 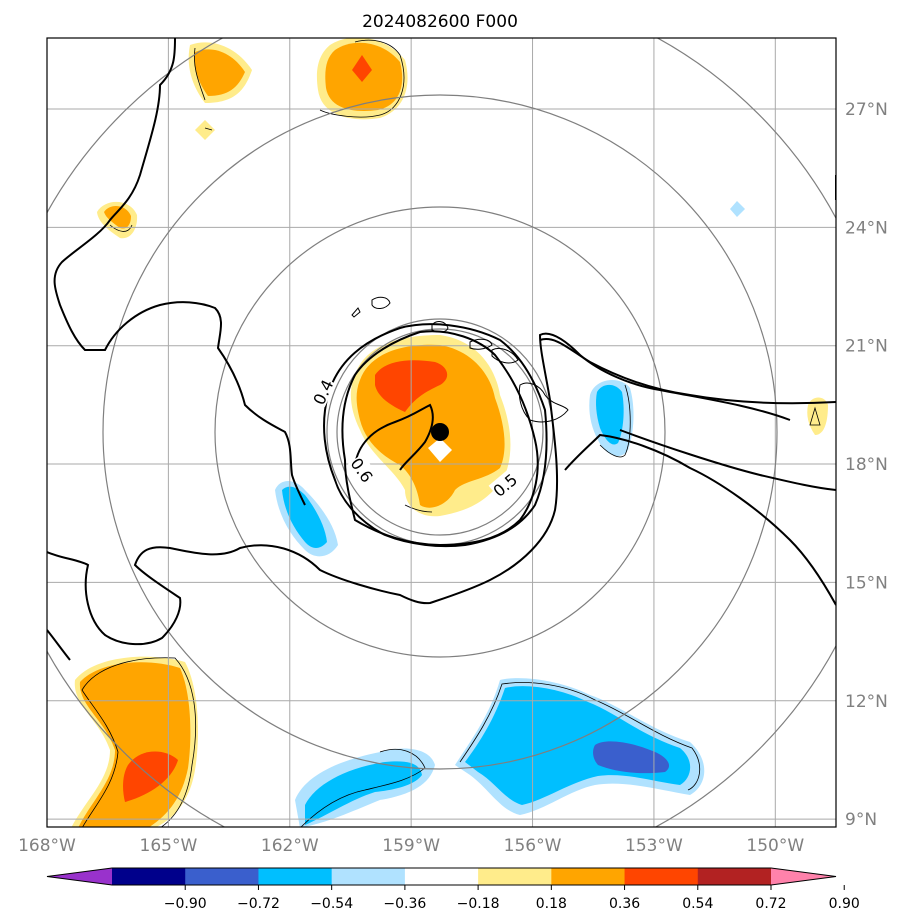 I want to click on contour-0.4-top-left, so click(x=179, y=272).